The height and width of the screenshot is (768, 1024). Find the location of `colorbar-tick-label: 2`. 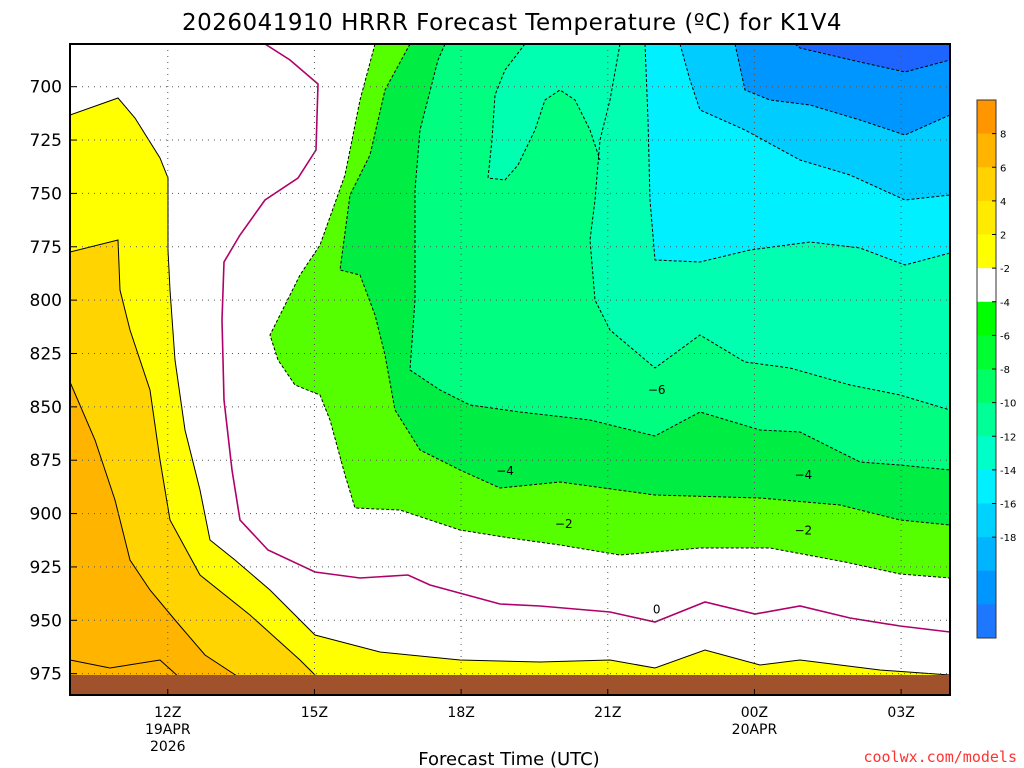

colorbar-tick-label: 2 is located at coordinates (1003, 236).